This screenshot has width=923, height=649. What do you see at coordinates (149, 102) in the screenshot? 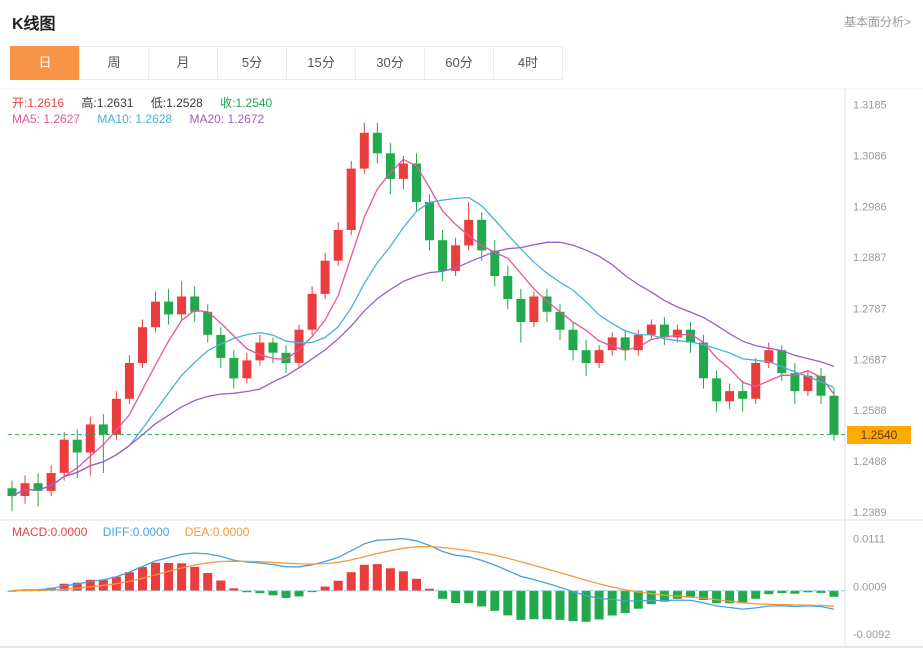
I see `ohlc-info: 开:1.2616 高:1.2631 低:1.2528 收:1.2540` at bounding box center [149, 102].